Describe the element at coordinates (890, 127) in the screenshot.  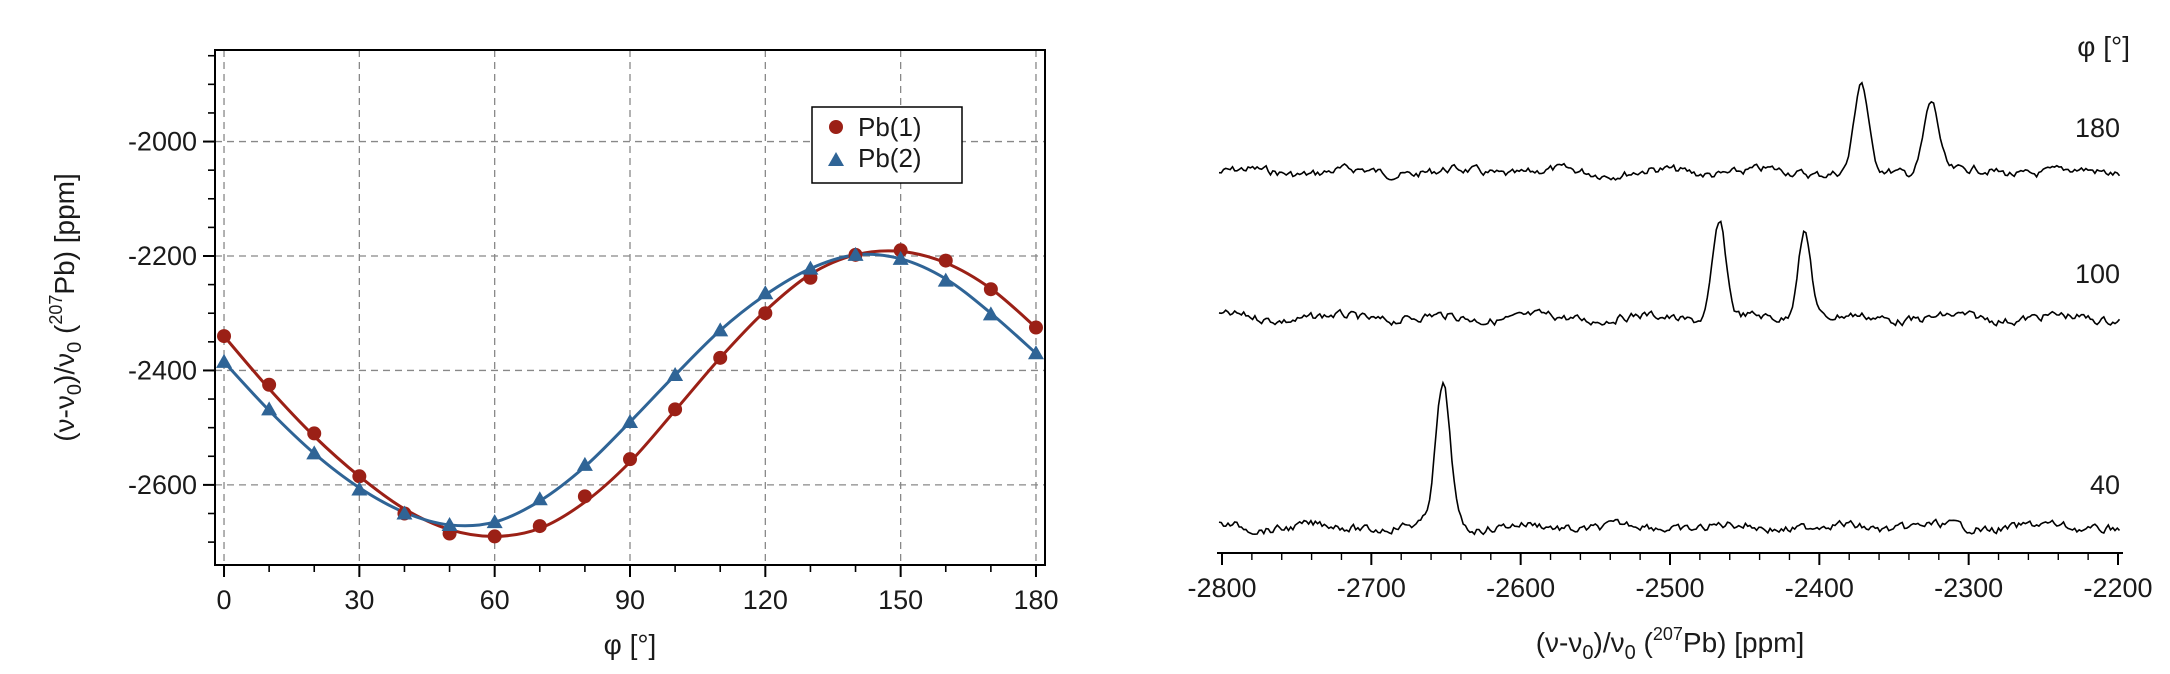
I see `legend-label-pb1: Pb(1)` at that location.